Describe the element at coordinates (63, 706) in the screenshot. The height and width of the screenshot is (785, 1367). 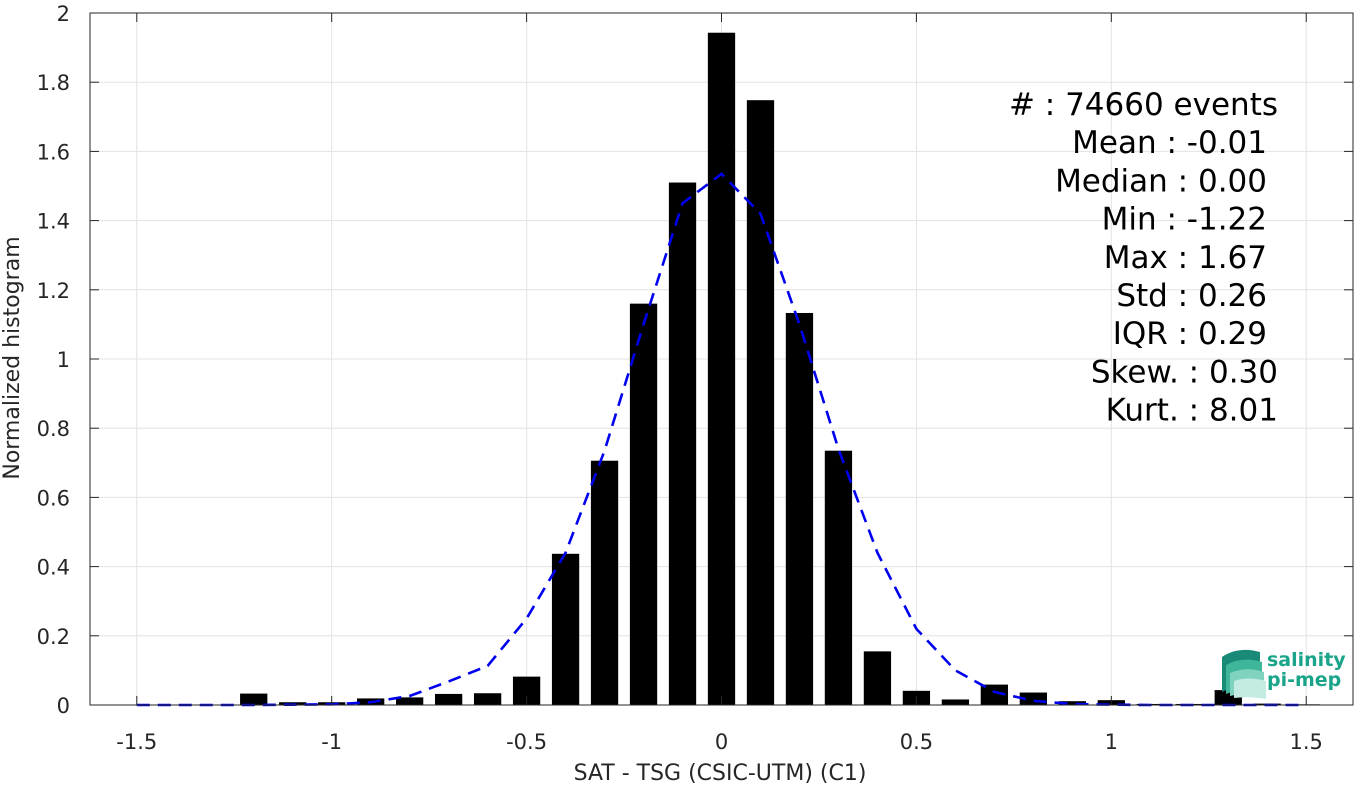
I see `y-tick-label-0: 0` at that location.